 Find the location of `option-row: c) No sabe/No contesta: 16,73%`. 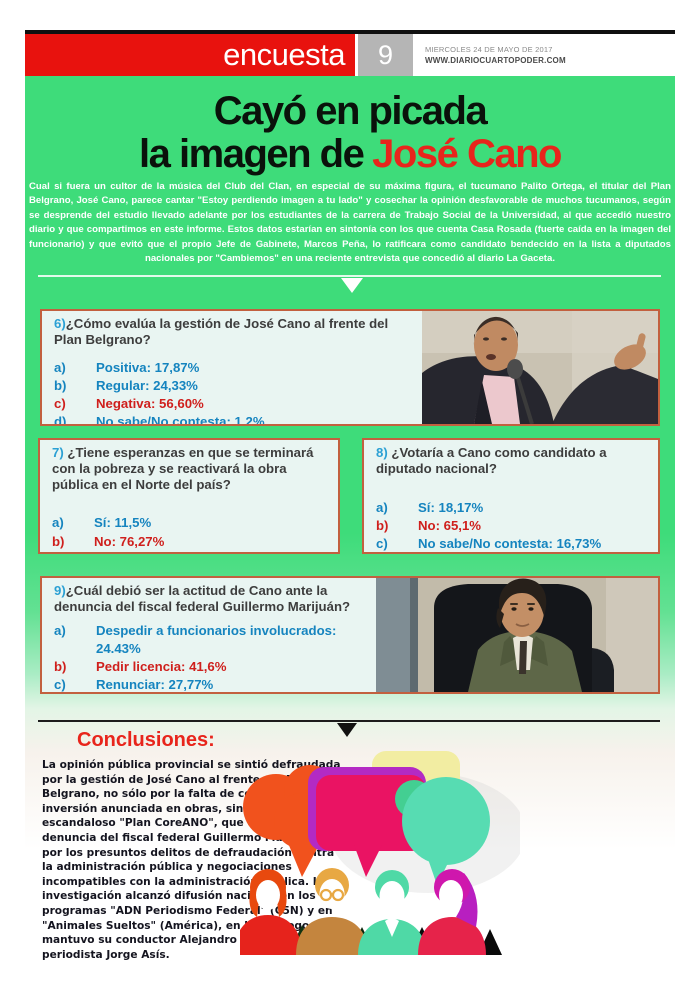

option-row: c) No sabe/No contesta: 16,73% is located at coordinates (513, 543).